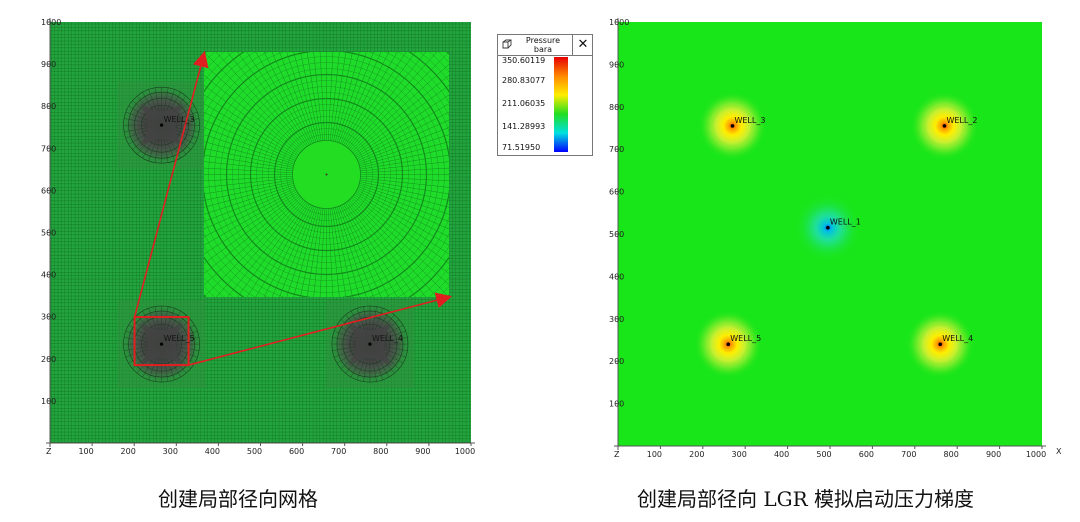 This screenshot has height=522, width=1080. I want to click on inset-ring, so click(326, 174).